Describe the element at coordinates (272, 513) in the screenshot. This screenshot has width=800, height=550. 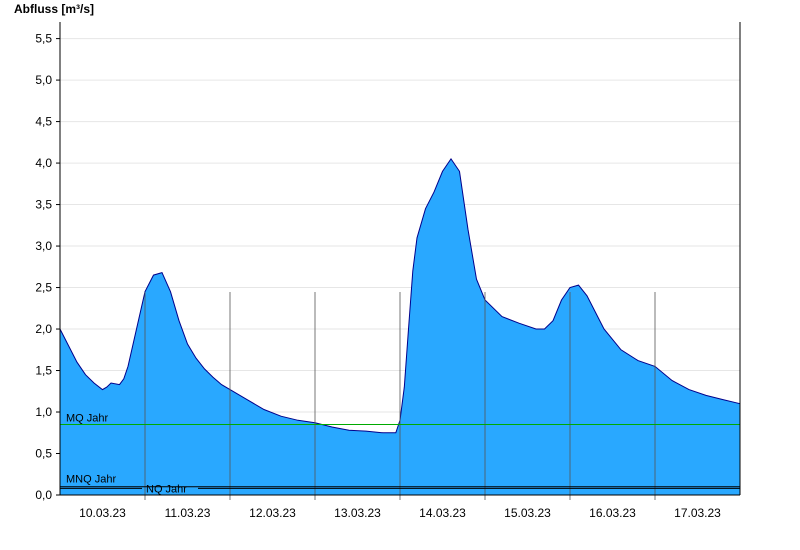
I see `x-tick-label: 12.03.23` at that location.